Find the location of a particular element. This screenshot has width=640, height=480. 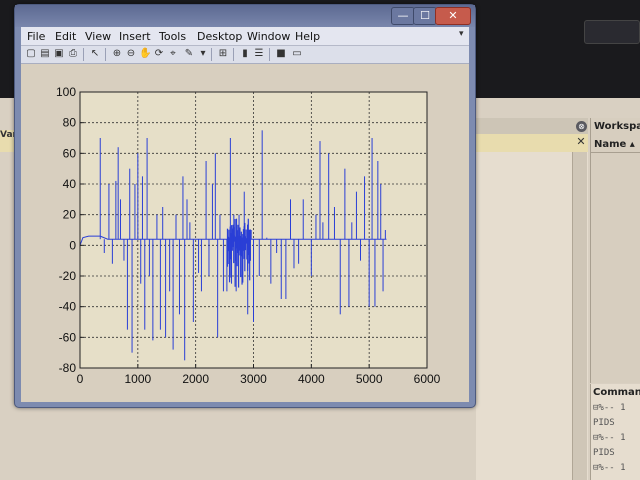

workspace-name-column-header: Name ▴ is located at coordinates (614, 144).